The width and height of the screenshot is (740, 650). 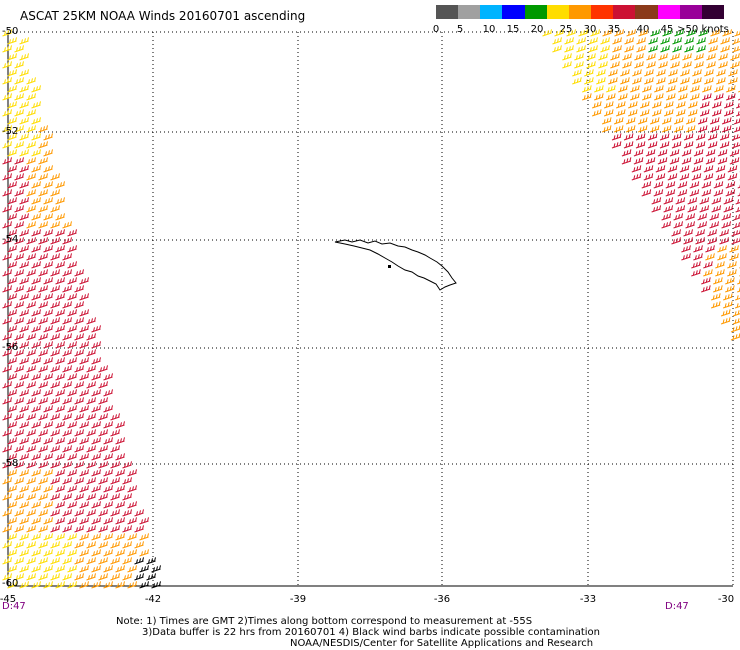 I want to click on lon-label-36: -36, so click(x=442, y=599).